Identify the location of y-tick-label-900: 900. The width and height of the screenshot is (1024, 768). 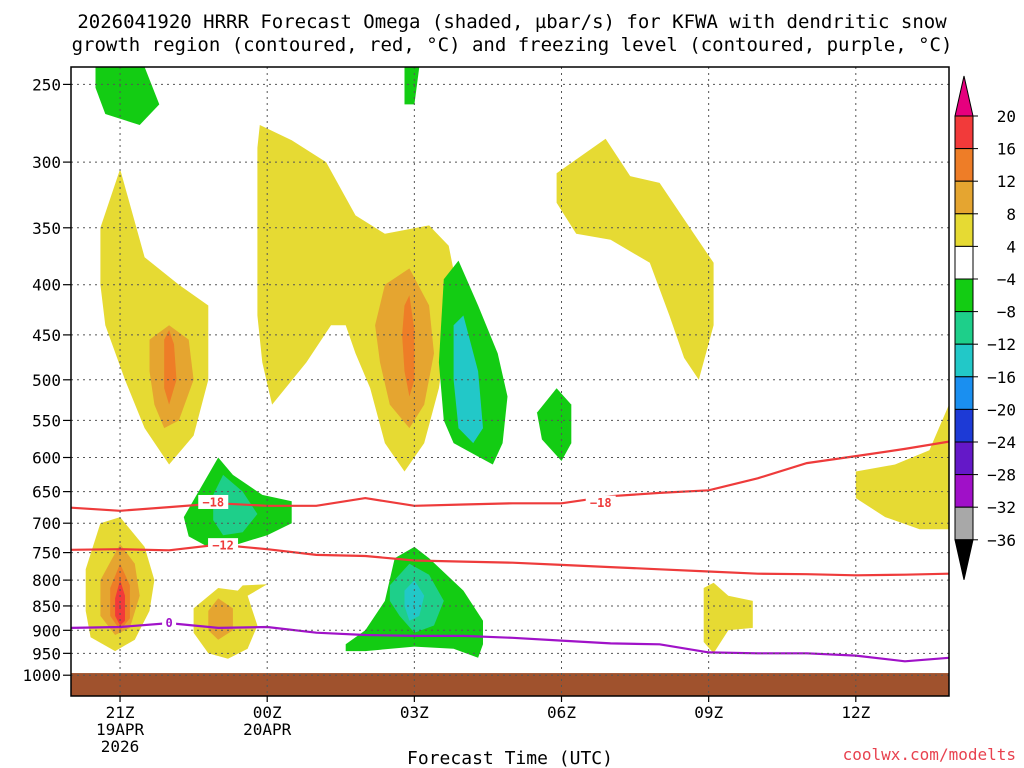
(46, 630).